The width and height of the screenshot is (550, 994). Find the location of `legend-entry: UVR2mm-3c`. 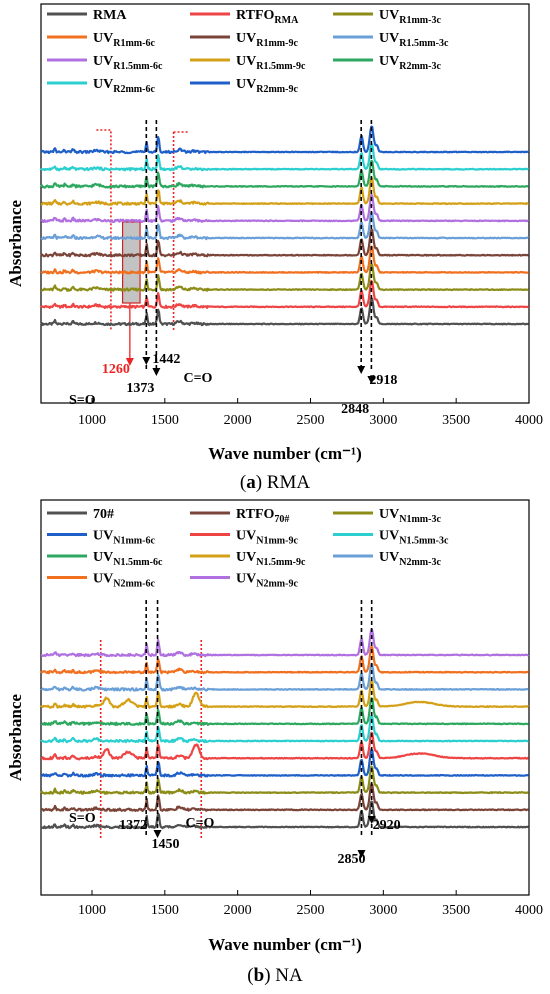

legend-entry: UVR2mm-3c is located at coordinates (410, 63).